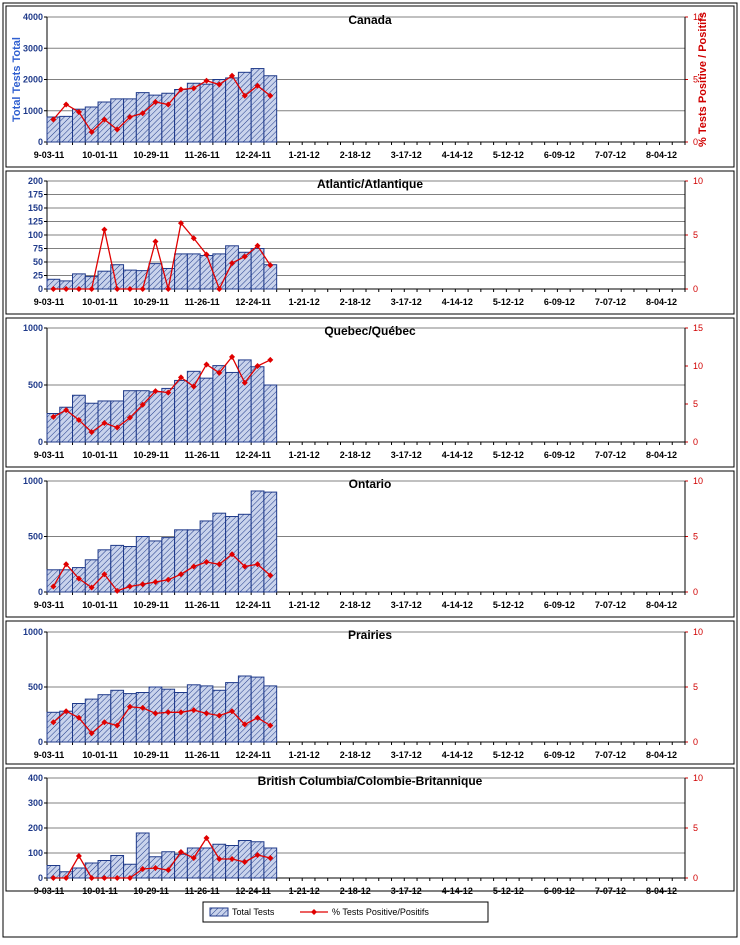 Image resolution: width=740 pixels, height=945 pixels. I want to click on y2-tick-label: 10, so click(698, 481).